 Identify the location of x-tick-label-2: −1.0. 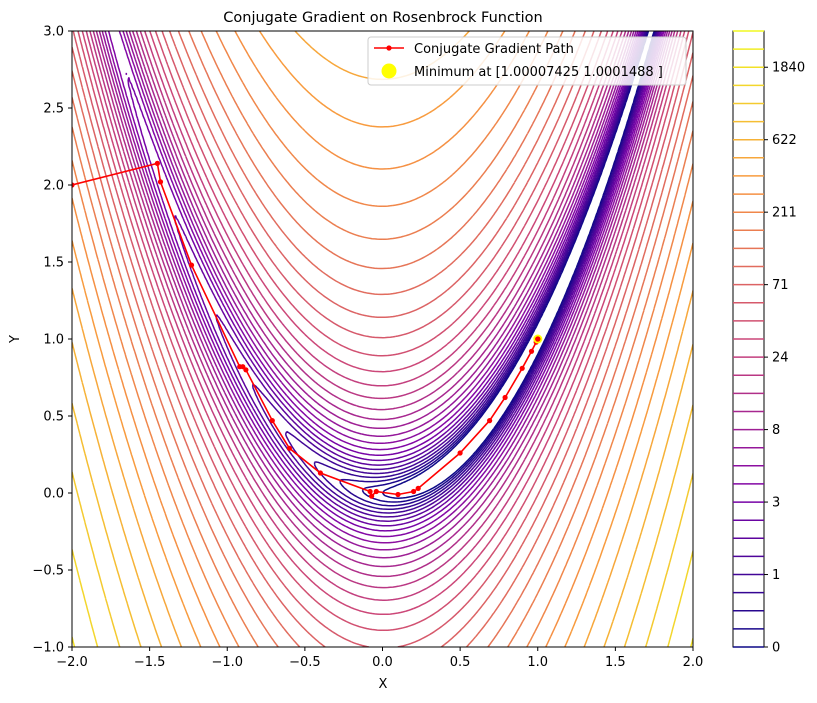
(227, 662).